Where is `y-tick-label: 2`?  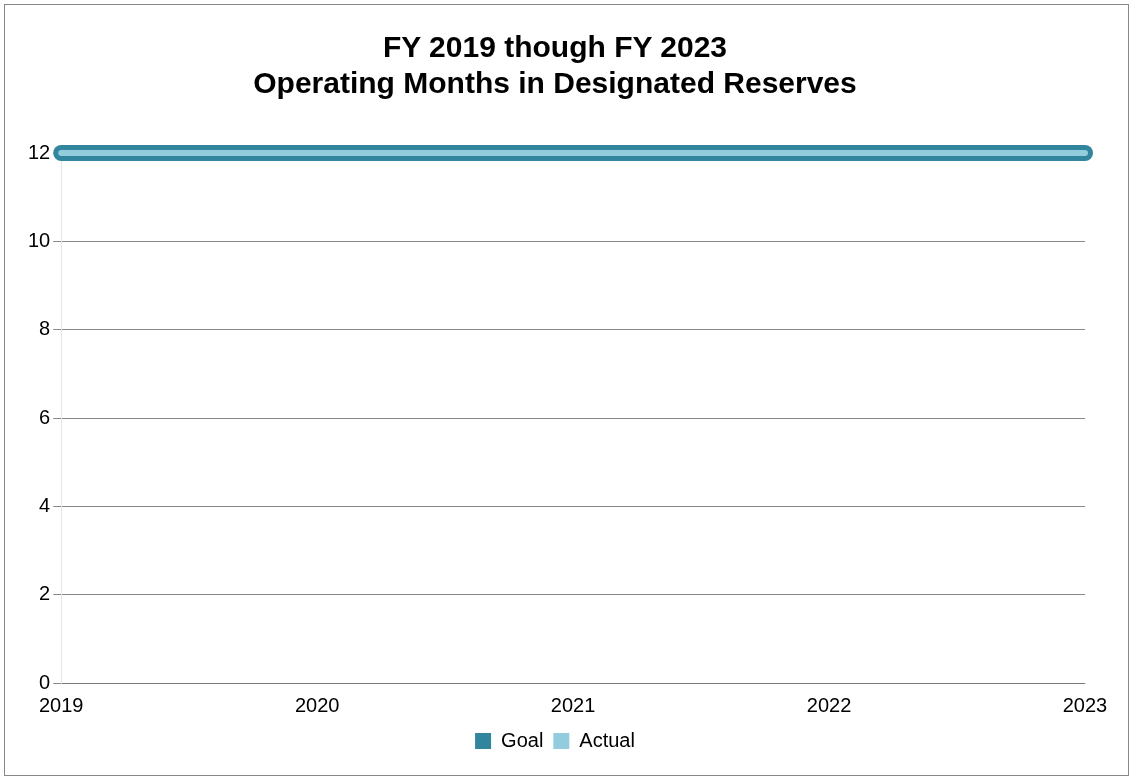
y-tick-label: 2 is located at coordinates (45, 593).